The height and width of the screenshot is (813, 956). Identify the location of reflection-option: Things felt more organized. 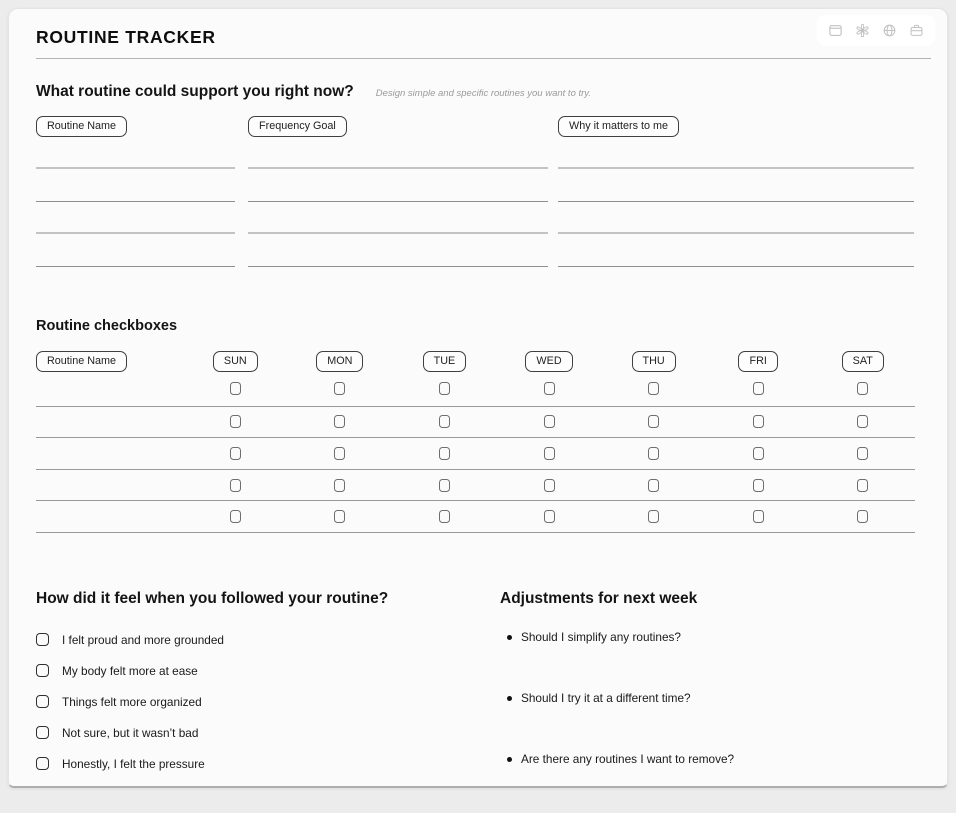
(268, 702).